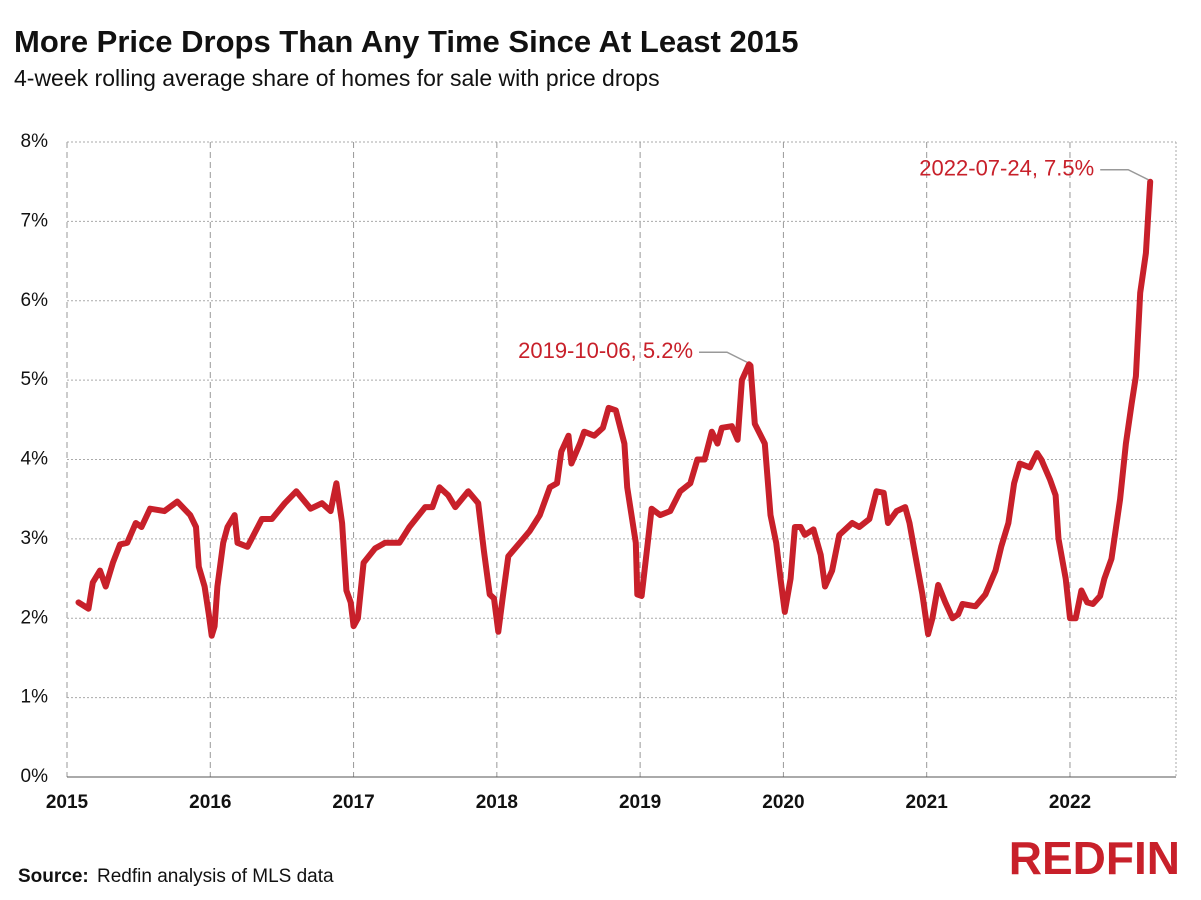 Image resolution: width=1201 pixels, height=900 pixels. What do you see at coordinates (35, 776) in the screenshot?
I see `y-tick-label: 0%` at bounding box center [35, 776].